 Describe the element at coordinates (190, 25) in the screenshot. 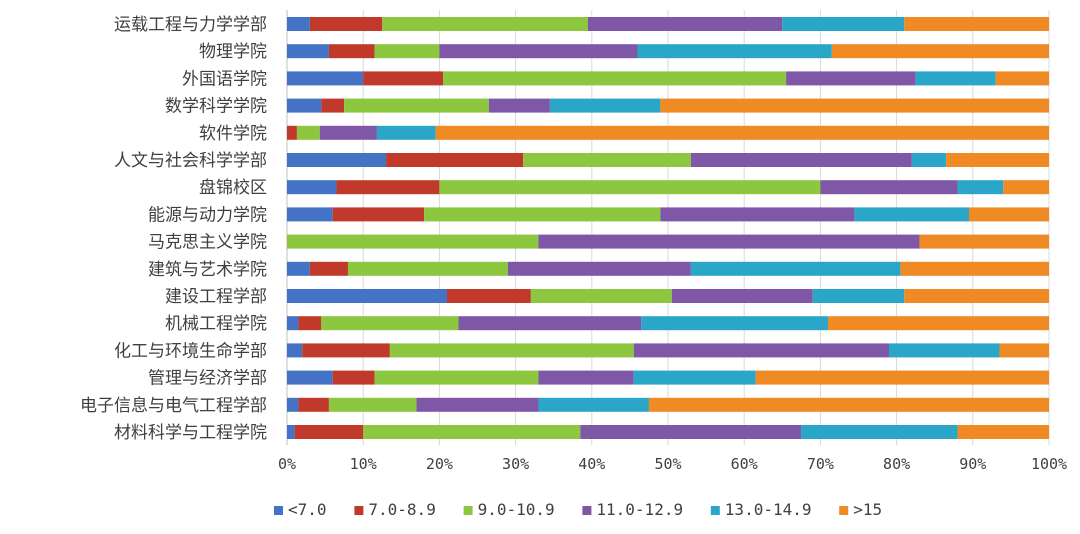

I see `category-label: 运载工程与力学学部` at that location.